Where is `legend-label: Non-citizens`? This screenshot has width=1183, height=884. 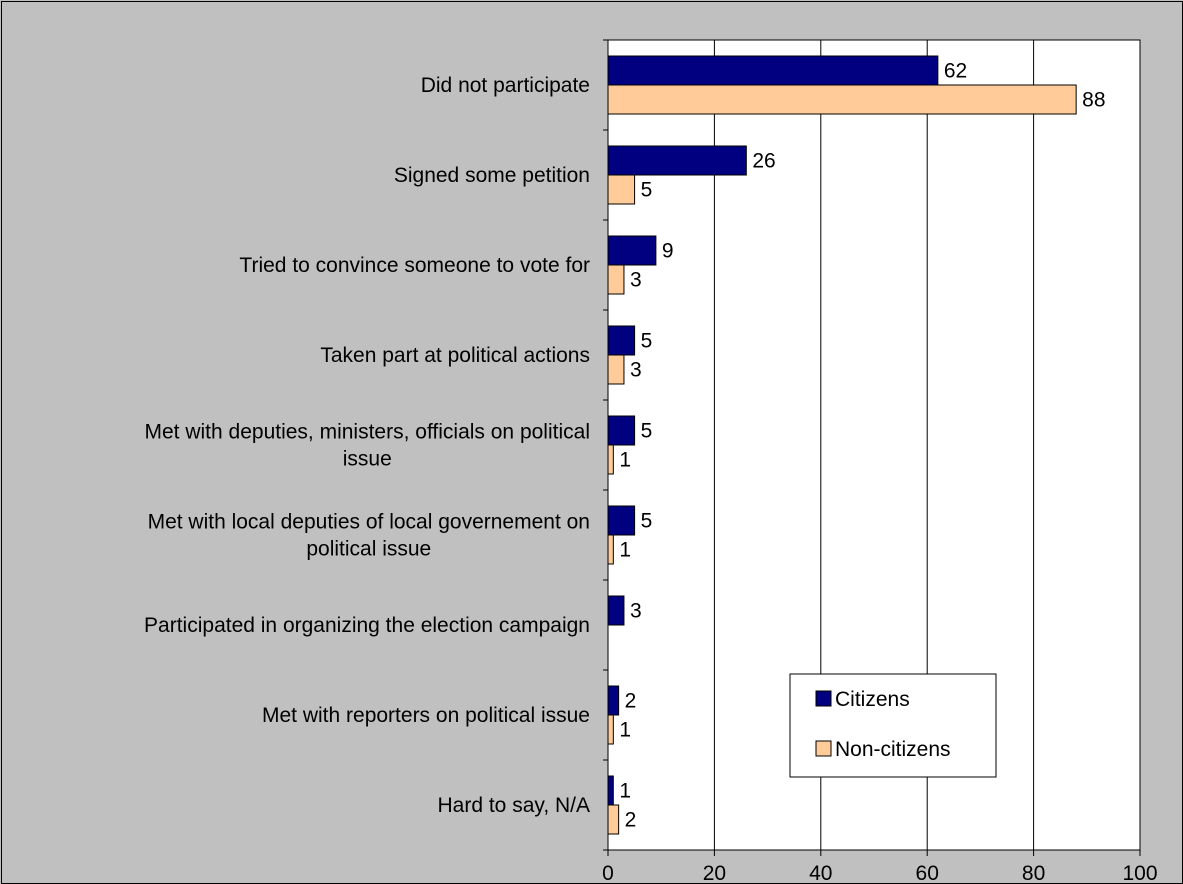 legend-label: Non-citizens is located at coordinates (893, 749).